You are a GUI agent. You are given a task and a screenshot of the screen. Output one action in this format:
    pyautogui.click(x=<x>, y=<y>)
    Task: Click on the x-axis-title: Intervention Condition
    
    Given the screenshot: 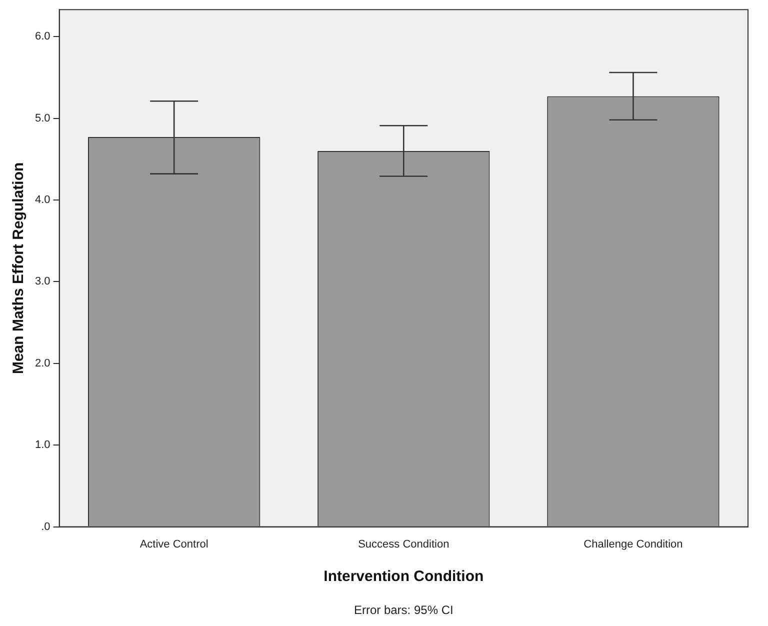 What is the action you would take?
    pyautogui.click(x=404, y=577)
    